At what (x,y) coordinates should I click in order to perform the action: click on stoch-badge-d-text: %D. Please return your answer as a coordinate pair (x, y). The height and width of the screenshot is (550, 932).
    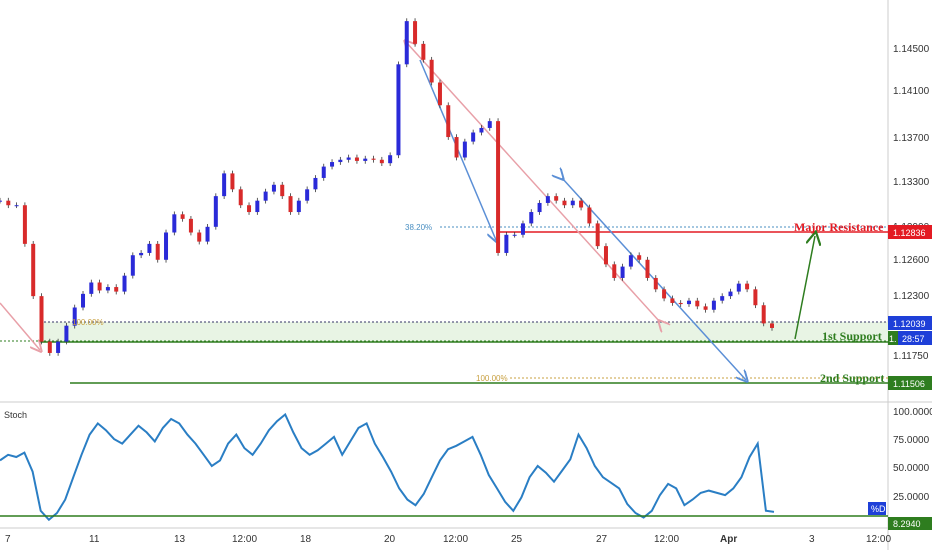
    Looking at the image, I should click on (878, 509).